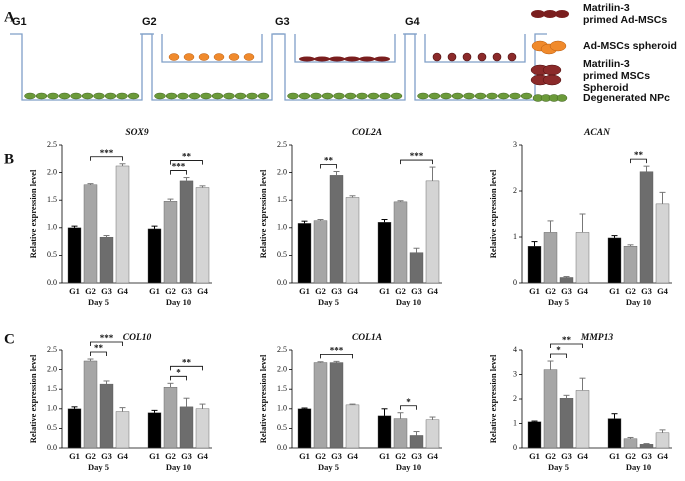 The height and width of the screenshot is (481, 685). What do you see at coordinates (178, 372) in the screenshot?
I see `significance-label: *` at bounding box center [178, 372].